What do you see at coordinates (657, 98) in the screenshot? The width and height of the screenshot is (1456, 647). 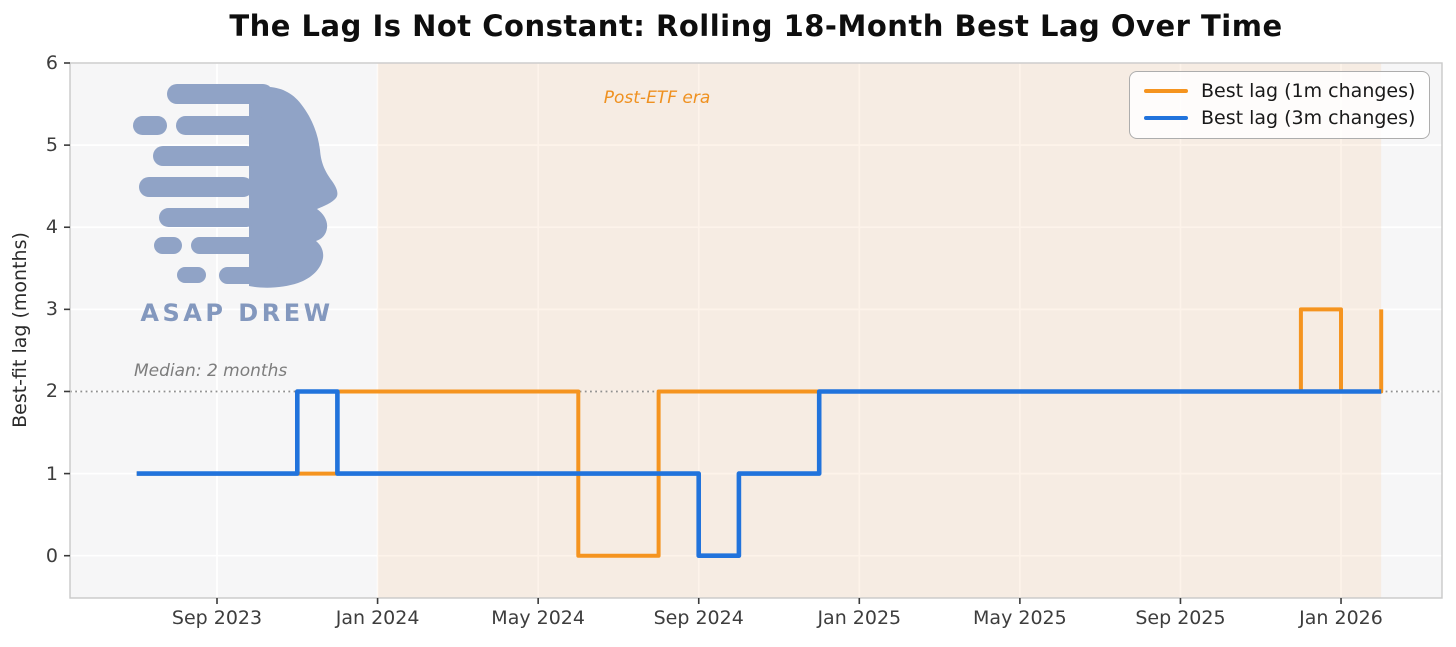 I see `post-etf-era-annotation: Post-ETF era` at bounding box center [657, 98].